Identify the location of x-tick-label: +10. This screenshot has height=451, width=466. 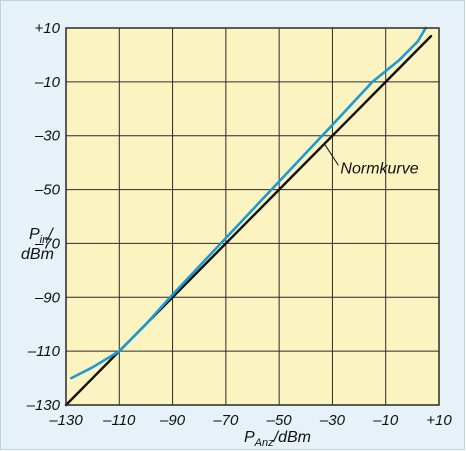
(439, 420).